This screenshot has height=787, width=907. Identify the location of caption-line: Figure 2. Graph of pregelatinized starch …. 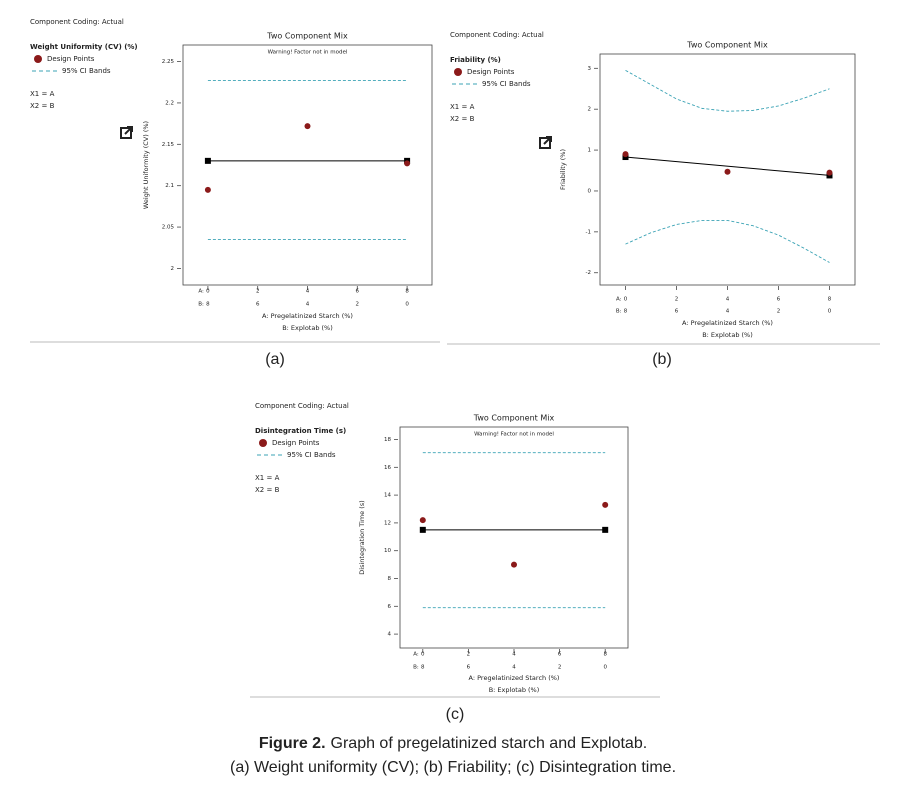
(453, 743).